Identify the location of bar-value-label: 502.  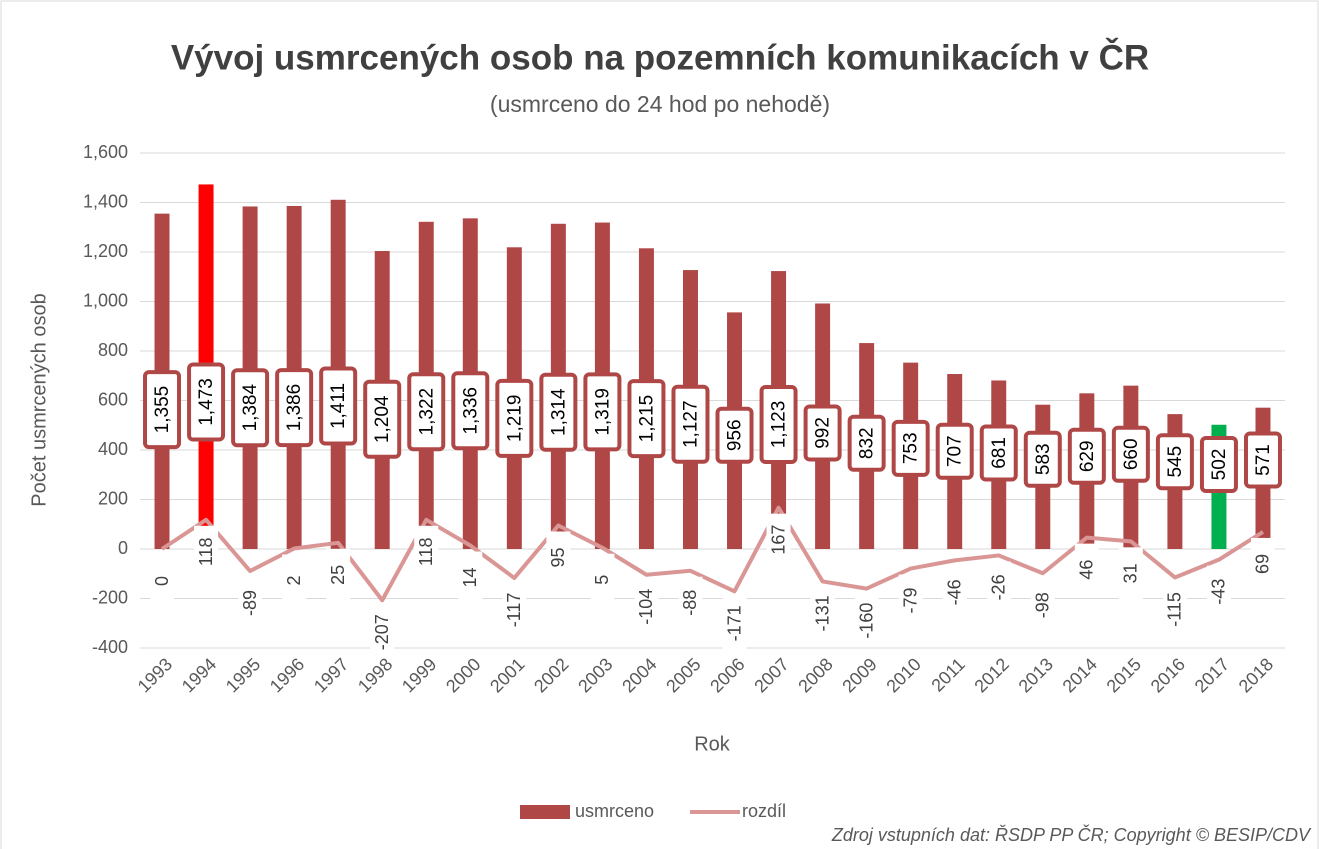
(1219, 465).